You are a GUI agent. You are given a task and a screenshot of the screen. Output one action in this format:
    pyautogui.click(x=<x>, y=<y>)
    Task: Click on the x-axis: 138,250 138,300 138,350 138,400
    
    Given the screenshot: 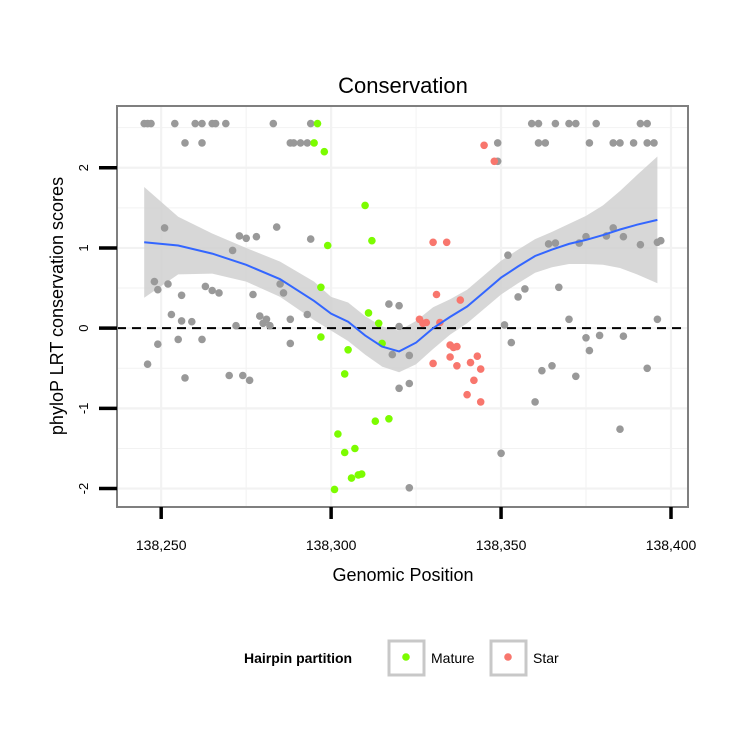 What is the action you would take?
    pyautogui.click(x=416, y=530)
    